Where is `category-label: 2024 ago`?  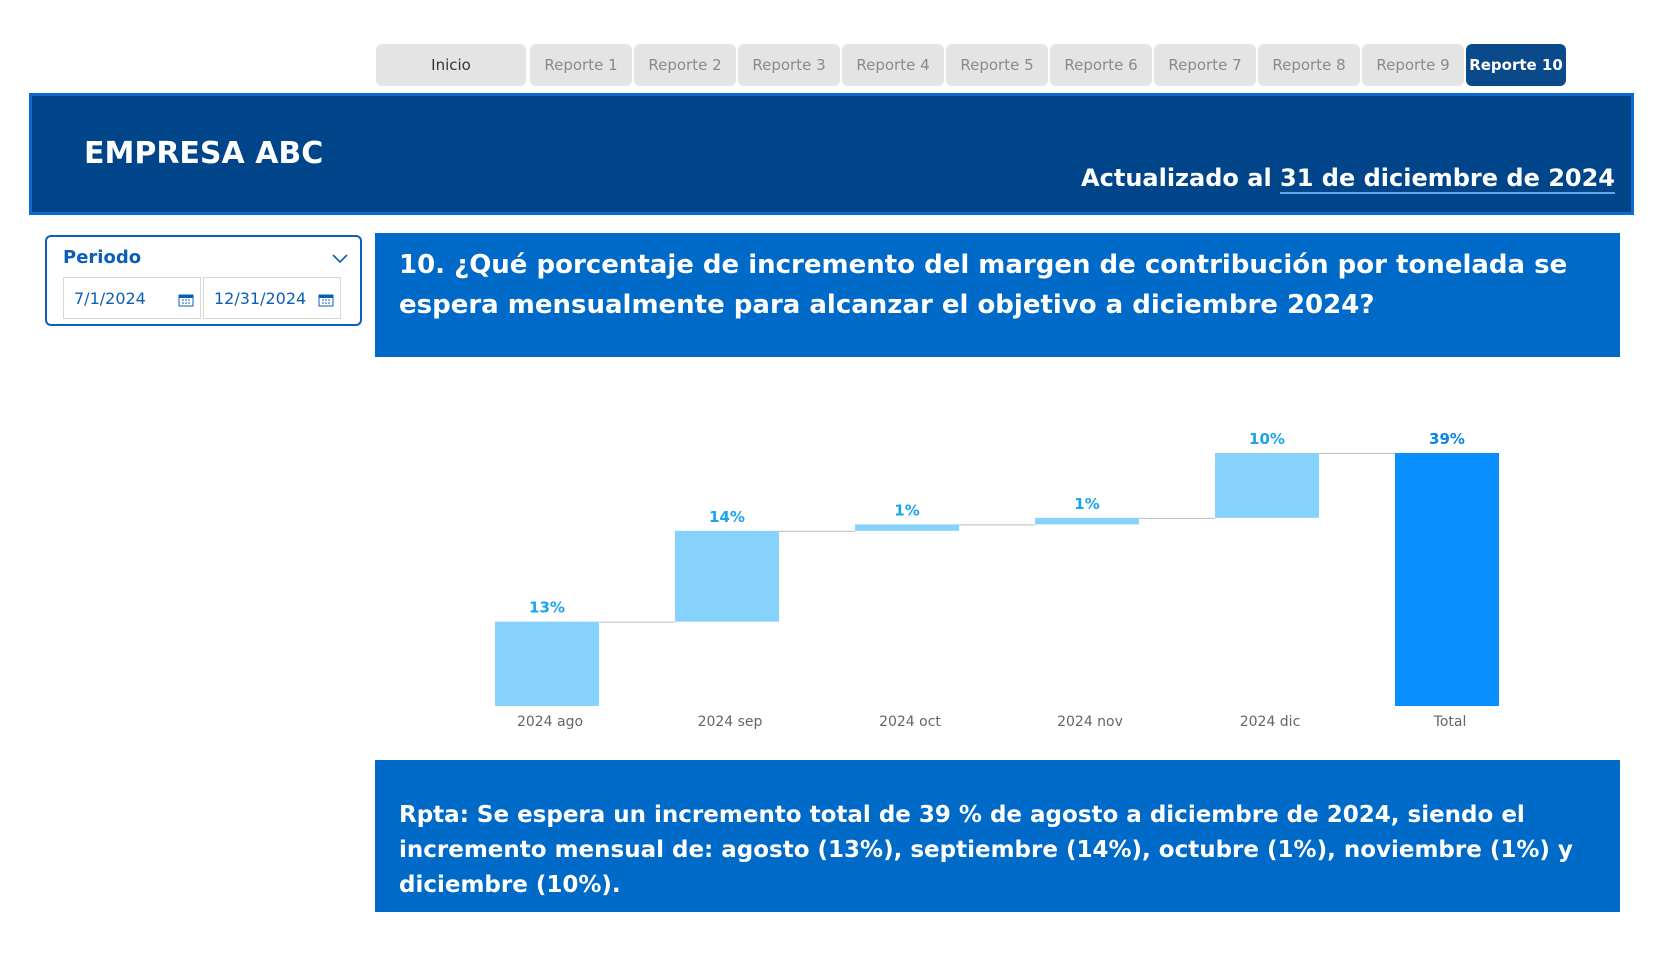
category-label: 2024 ago is located at coordinates (550, 722).